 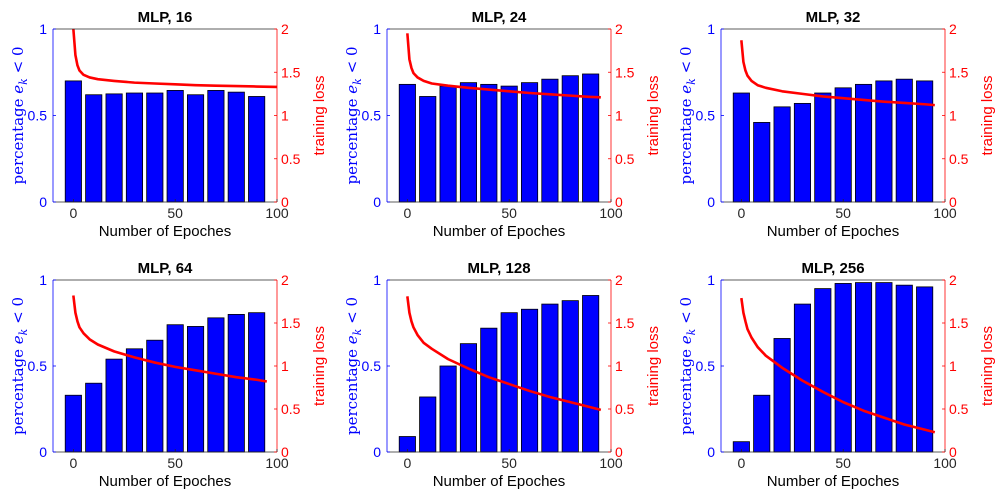 I want to click on subplot-title: MLP, 64, so click(x=165, y=268).